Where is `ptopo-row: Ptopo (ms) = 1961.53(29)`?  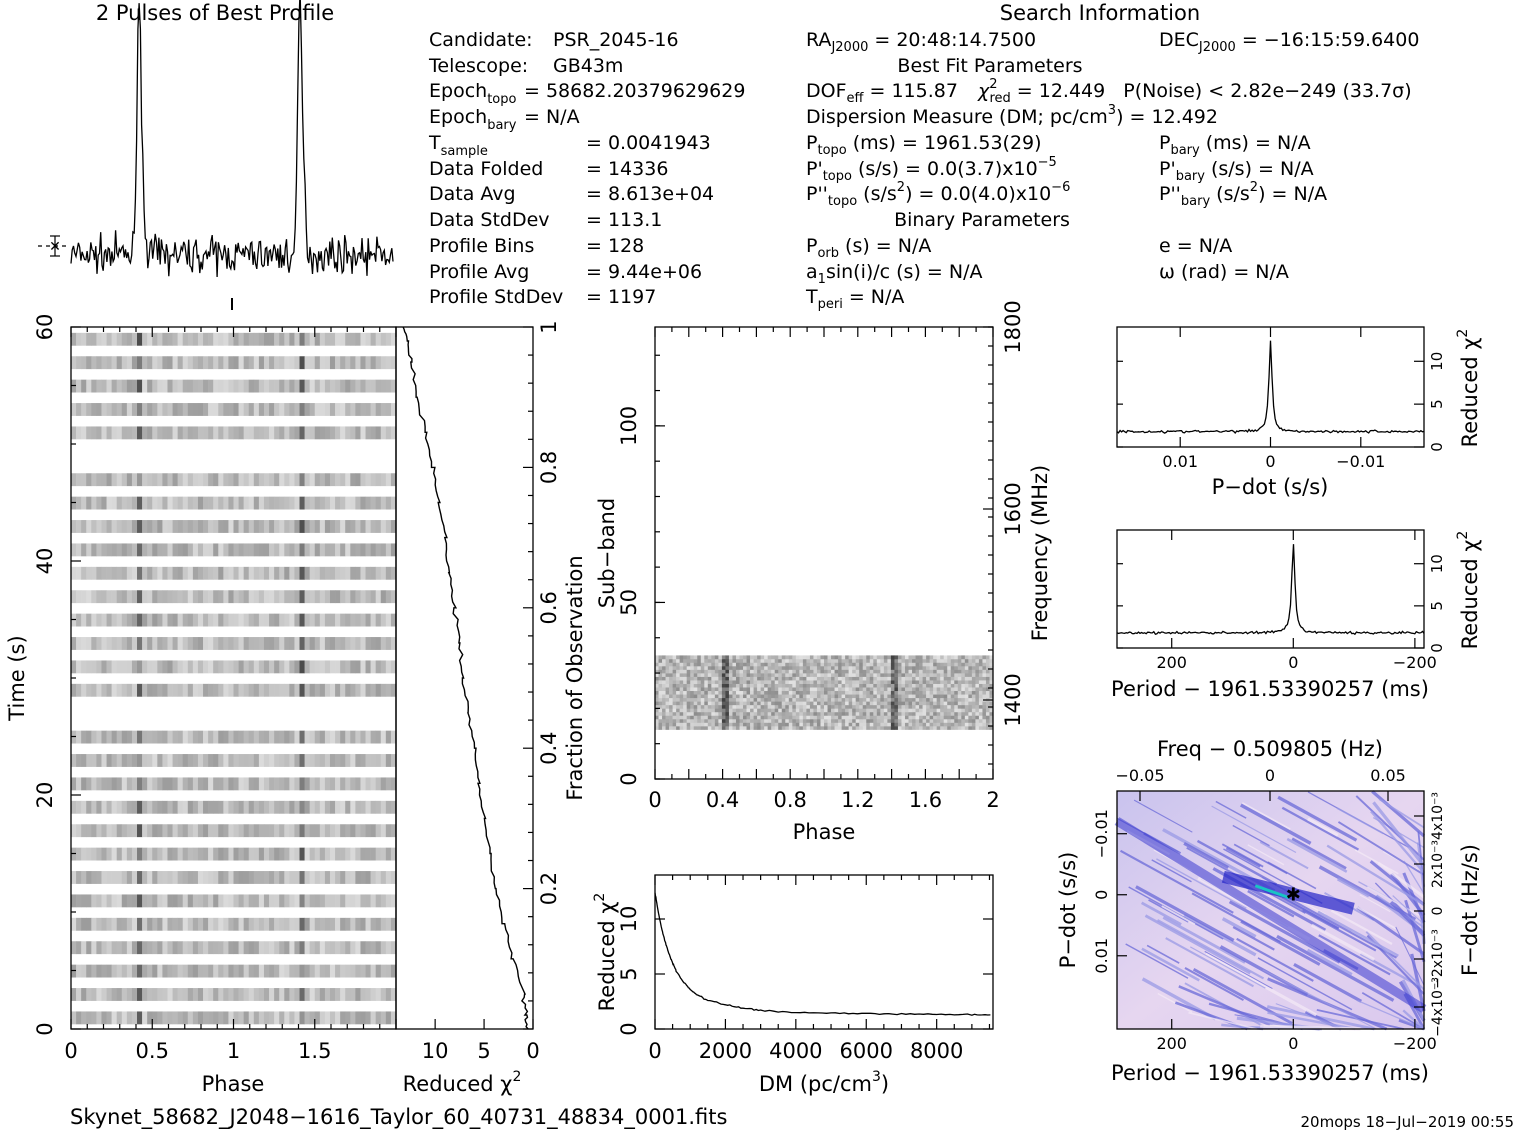
ptopo-row: Ptopo (ms) = 1961.53(29) is located at coordinates (924, 145).